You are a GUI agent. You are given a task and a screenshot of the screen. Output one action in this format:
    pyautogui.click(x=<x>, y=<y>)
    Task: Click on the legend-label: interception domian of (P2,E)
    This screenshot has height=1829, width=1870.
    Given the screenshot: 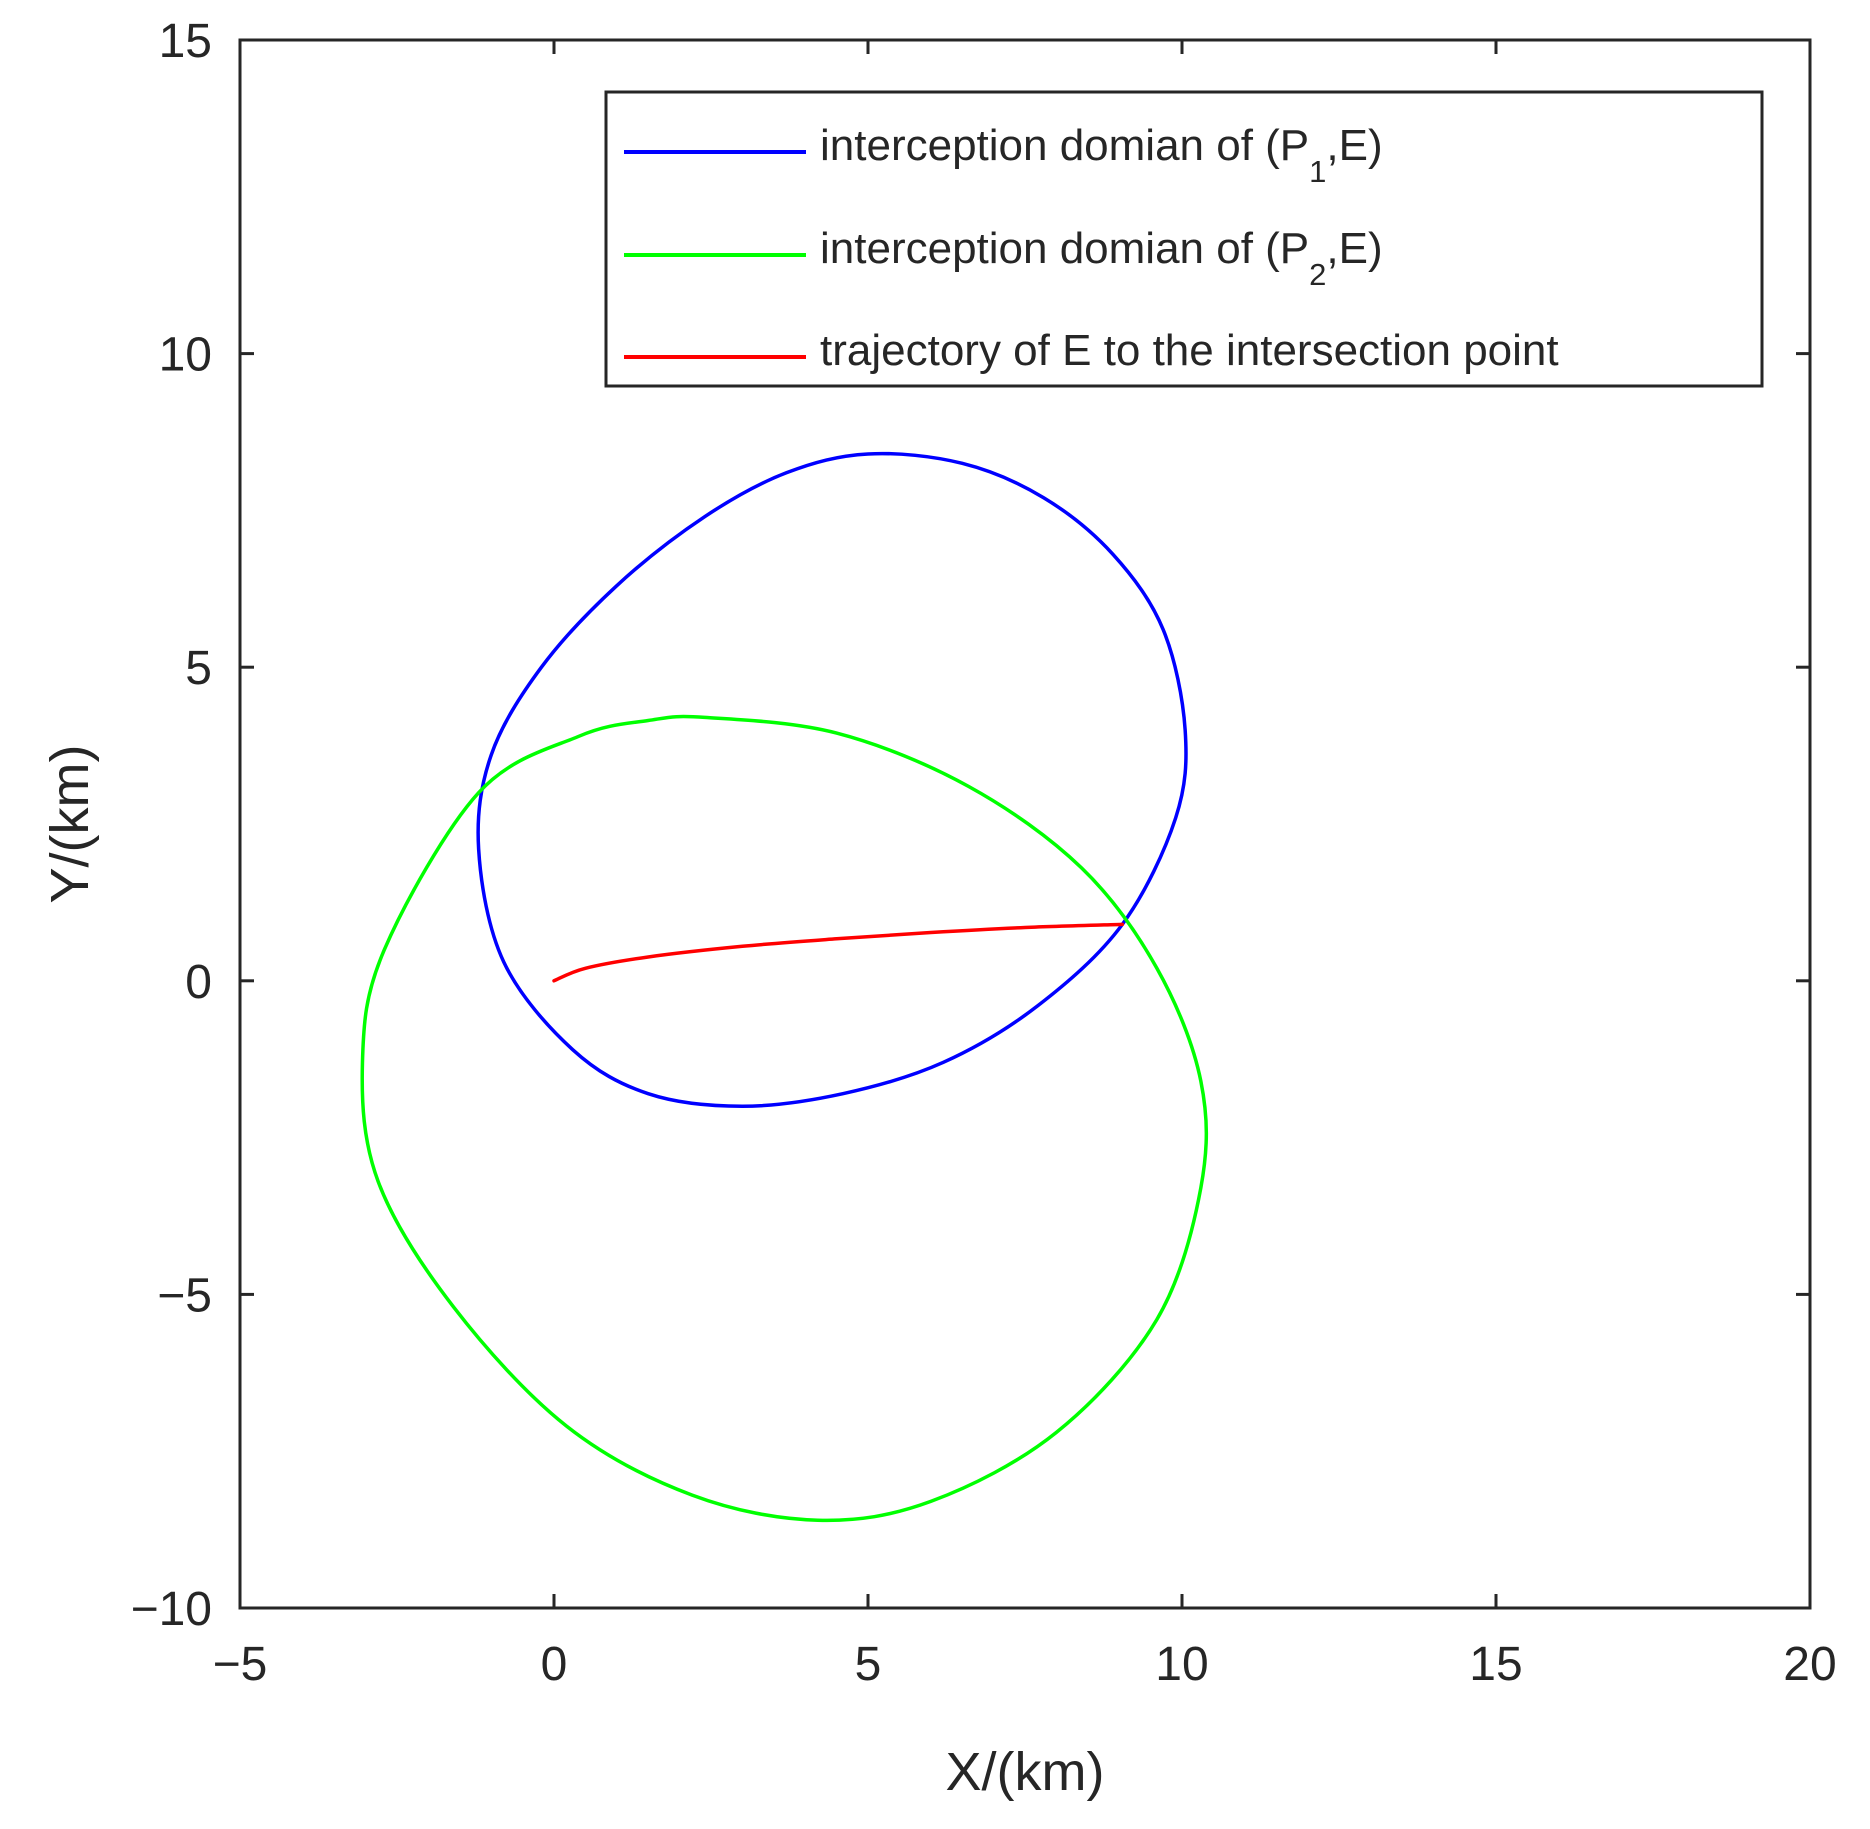 What is the action you would take?
    pyautogui.click(x=1101, y=258)
    